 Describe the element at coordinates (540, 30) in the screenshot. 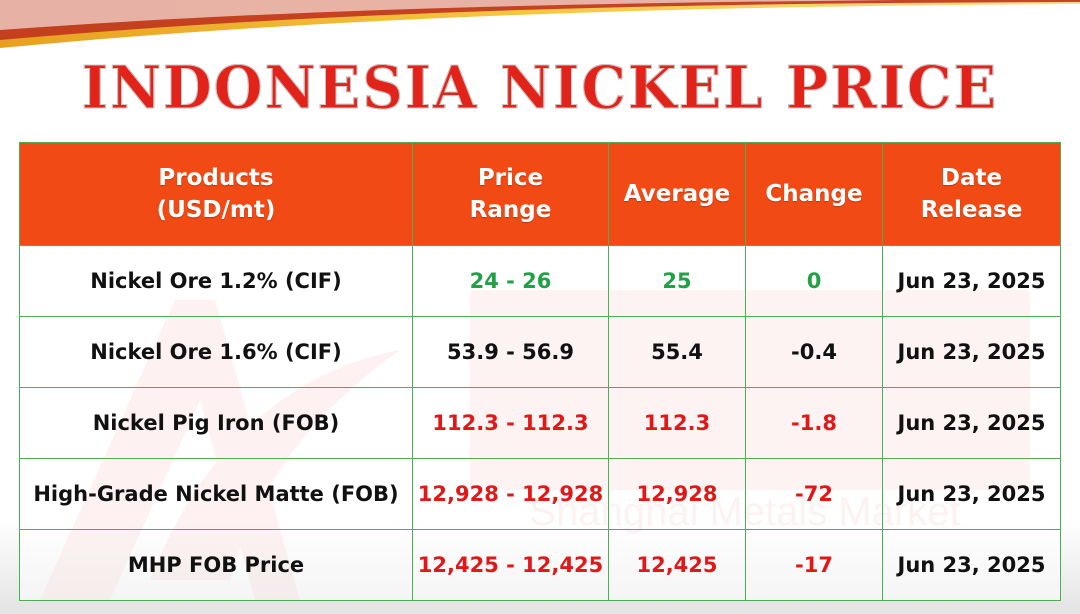

I see `top-decorative-stripe` at that location.